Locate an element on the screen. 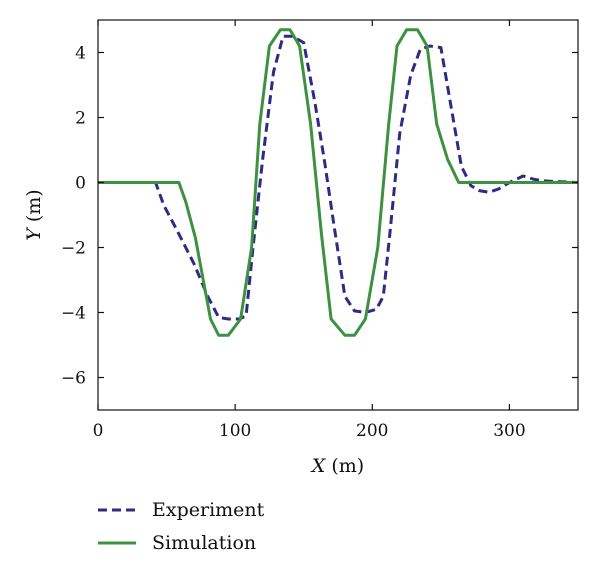  y-tick-label: 4 is located at coordinates (80, 54).